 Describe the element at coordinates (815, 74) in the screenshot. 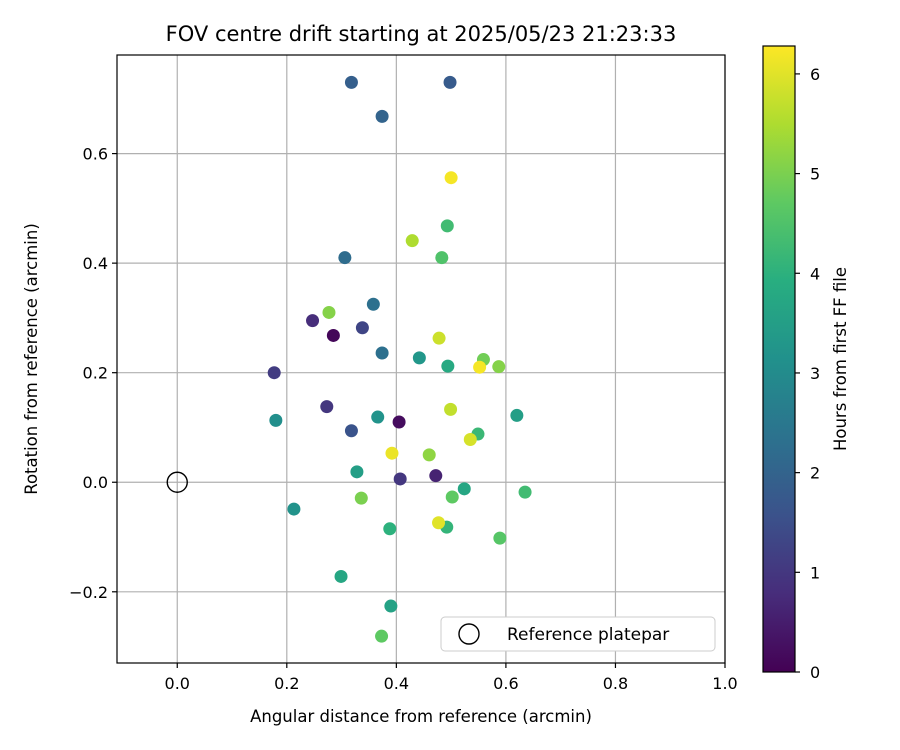

I see `colorbar-tick-label: 6` at that location.